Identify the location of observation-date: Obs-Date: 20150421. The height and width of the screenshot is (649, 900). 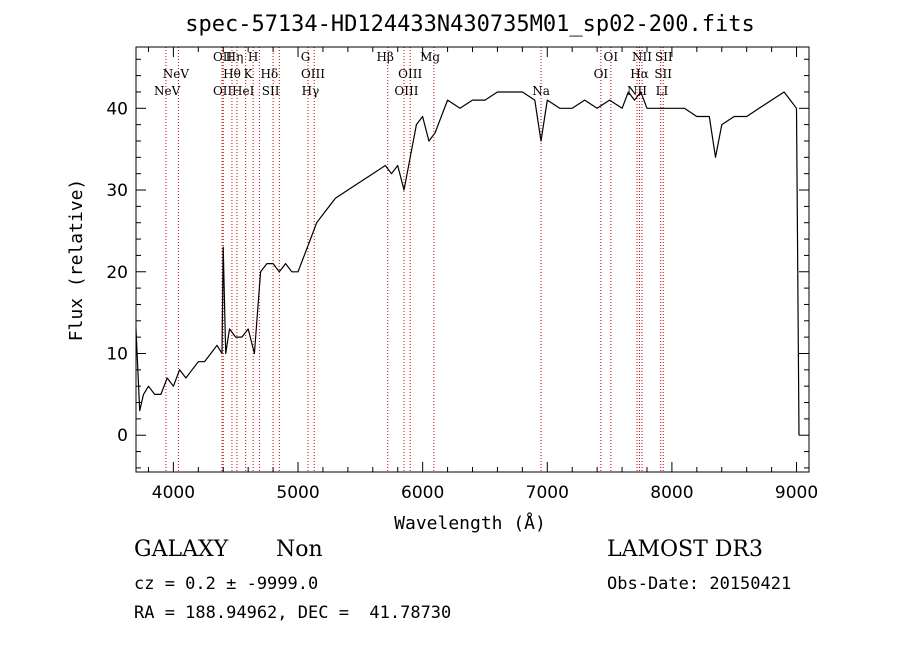
(699, 584).